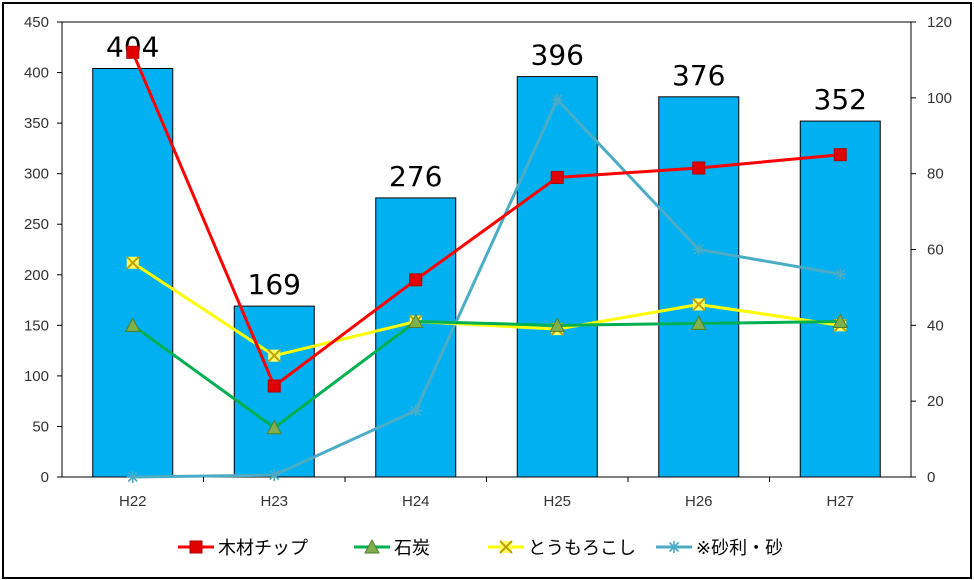  I want to click on left-tick-label: 100, so click(36, 376).